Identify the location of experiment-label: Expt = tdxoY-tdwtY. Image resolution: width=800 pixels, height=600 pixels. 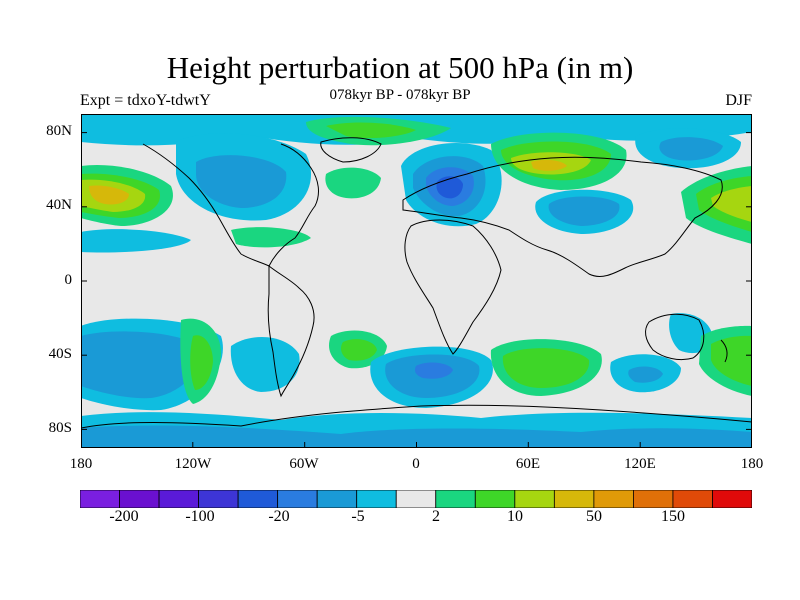
(145, 100).